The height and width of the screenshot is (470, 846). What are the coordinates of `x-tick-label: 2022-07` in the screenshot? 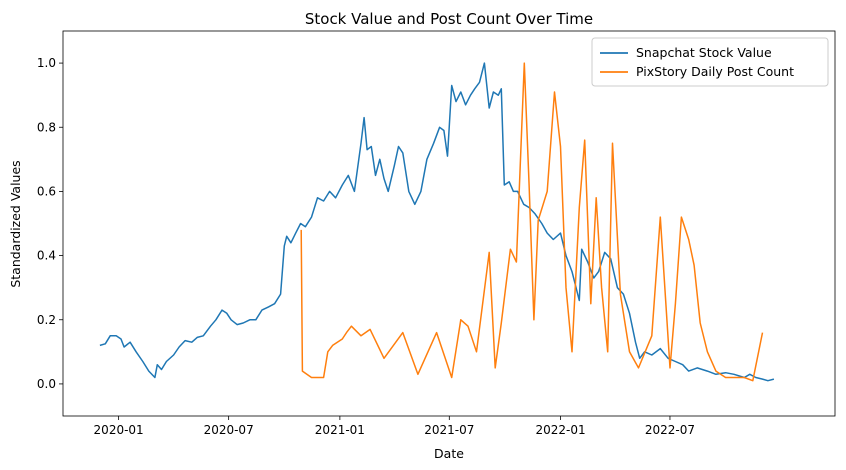 It's located at (670, 430).